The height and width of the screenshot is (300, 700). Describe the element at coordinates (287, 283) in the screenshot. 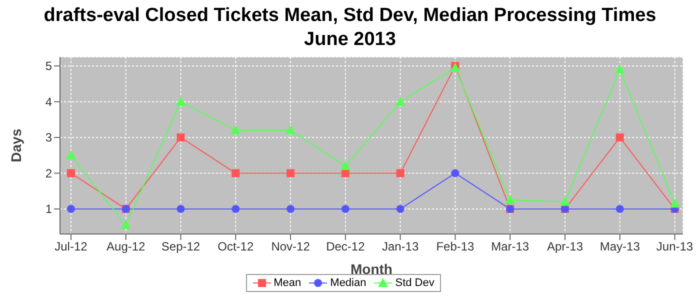

I see `legend-label: Mean` at that location.